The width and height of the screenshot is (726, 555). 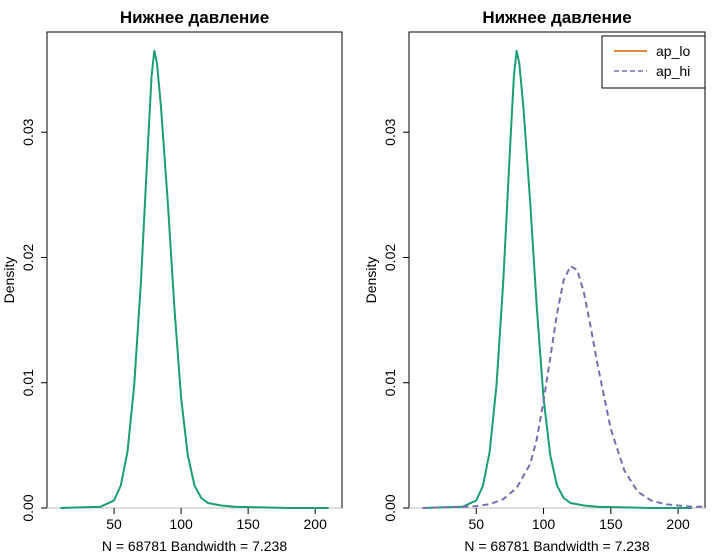 I want to click on legend: ap_lo ap_hi, so click(x=653, y=62).